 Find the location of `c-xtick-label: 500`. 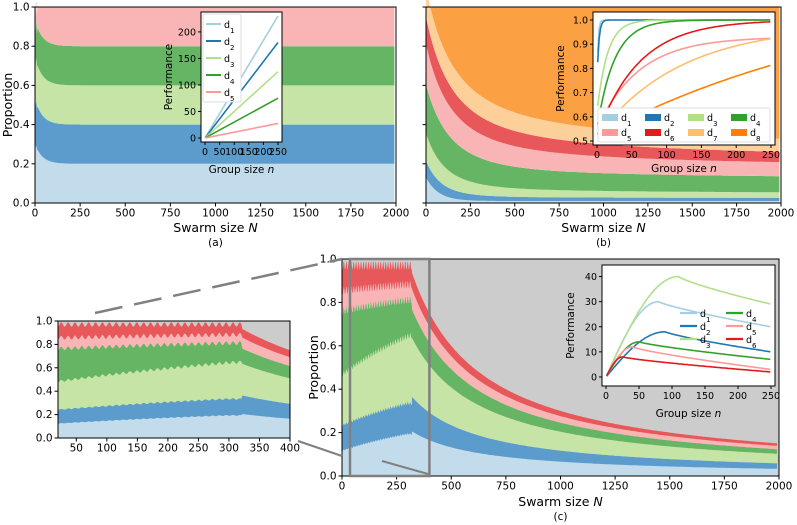

c-xtick-label: 500 is located at coordinates (451, 487).